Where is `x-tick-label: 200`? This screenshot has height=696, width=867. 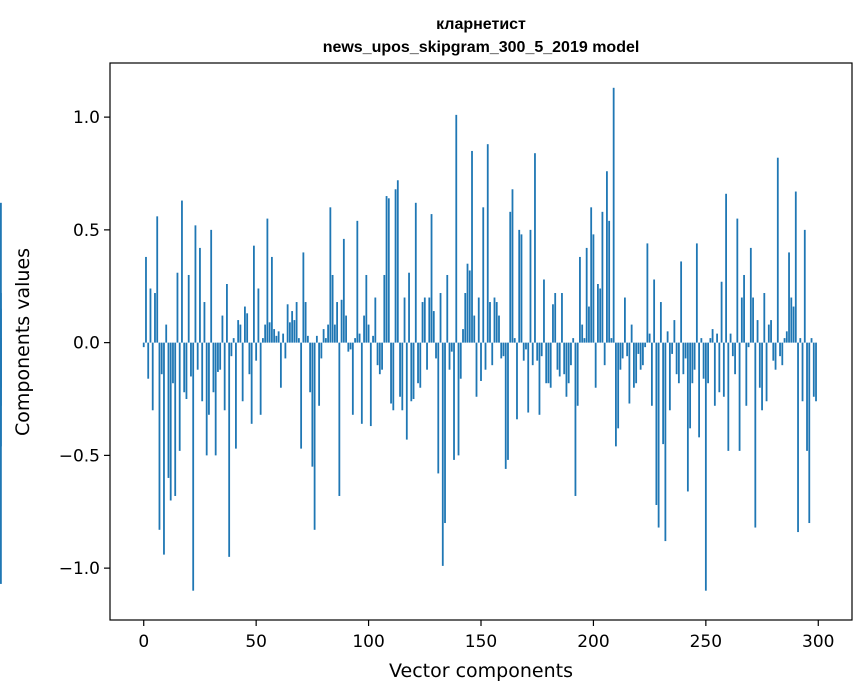 x-tick-label: 200 is located at coordinates (593, 642).